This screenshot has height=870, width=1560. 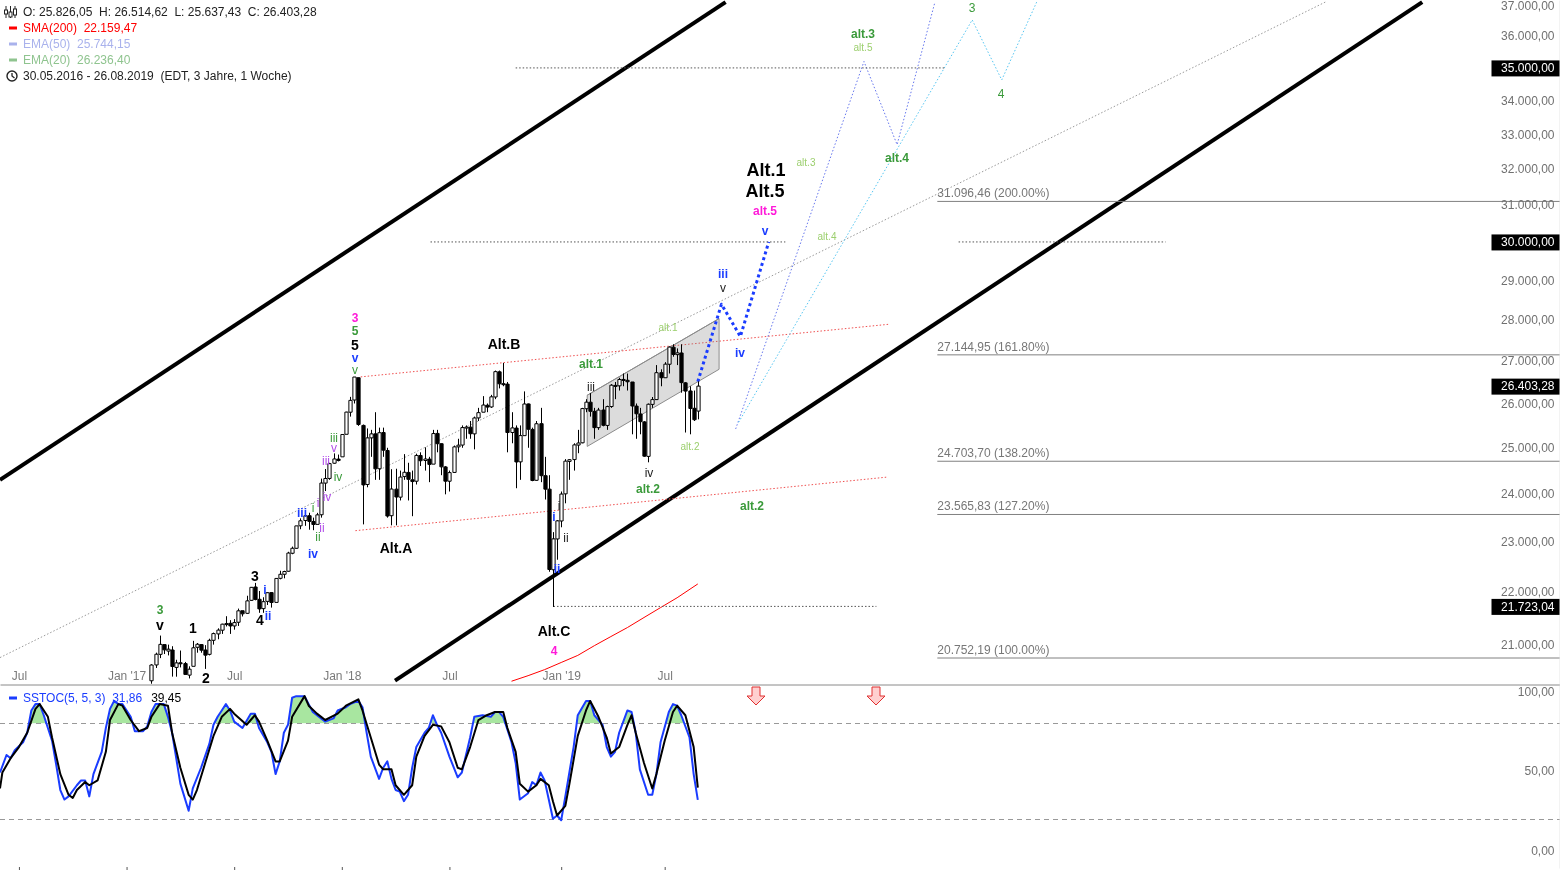 What do you see at coordinates (342, 675) in the screenshot?
I see `x-tick-label: Jan '18` at bounding box center [342, 675].